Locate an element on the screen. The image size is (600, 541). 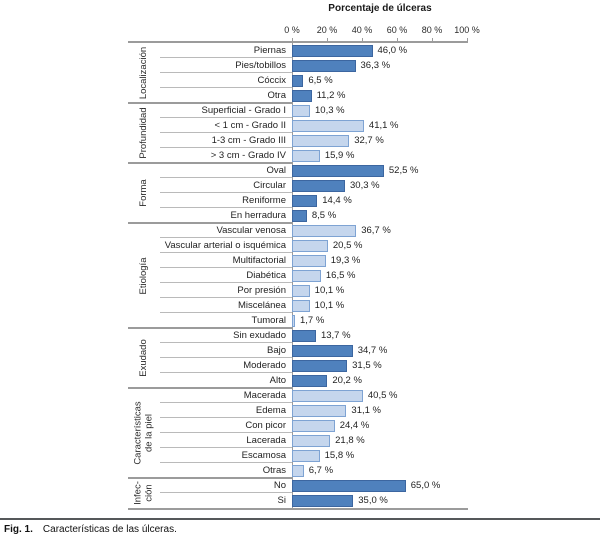
bar-area: 40,5 % is located at coordinates (380, 395).